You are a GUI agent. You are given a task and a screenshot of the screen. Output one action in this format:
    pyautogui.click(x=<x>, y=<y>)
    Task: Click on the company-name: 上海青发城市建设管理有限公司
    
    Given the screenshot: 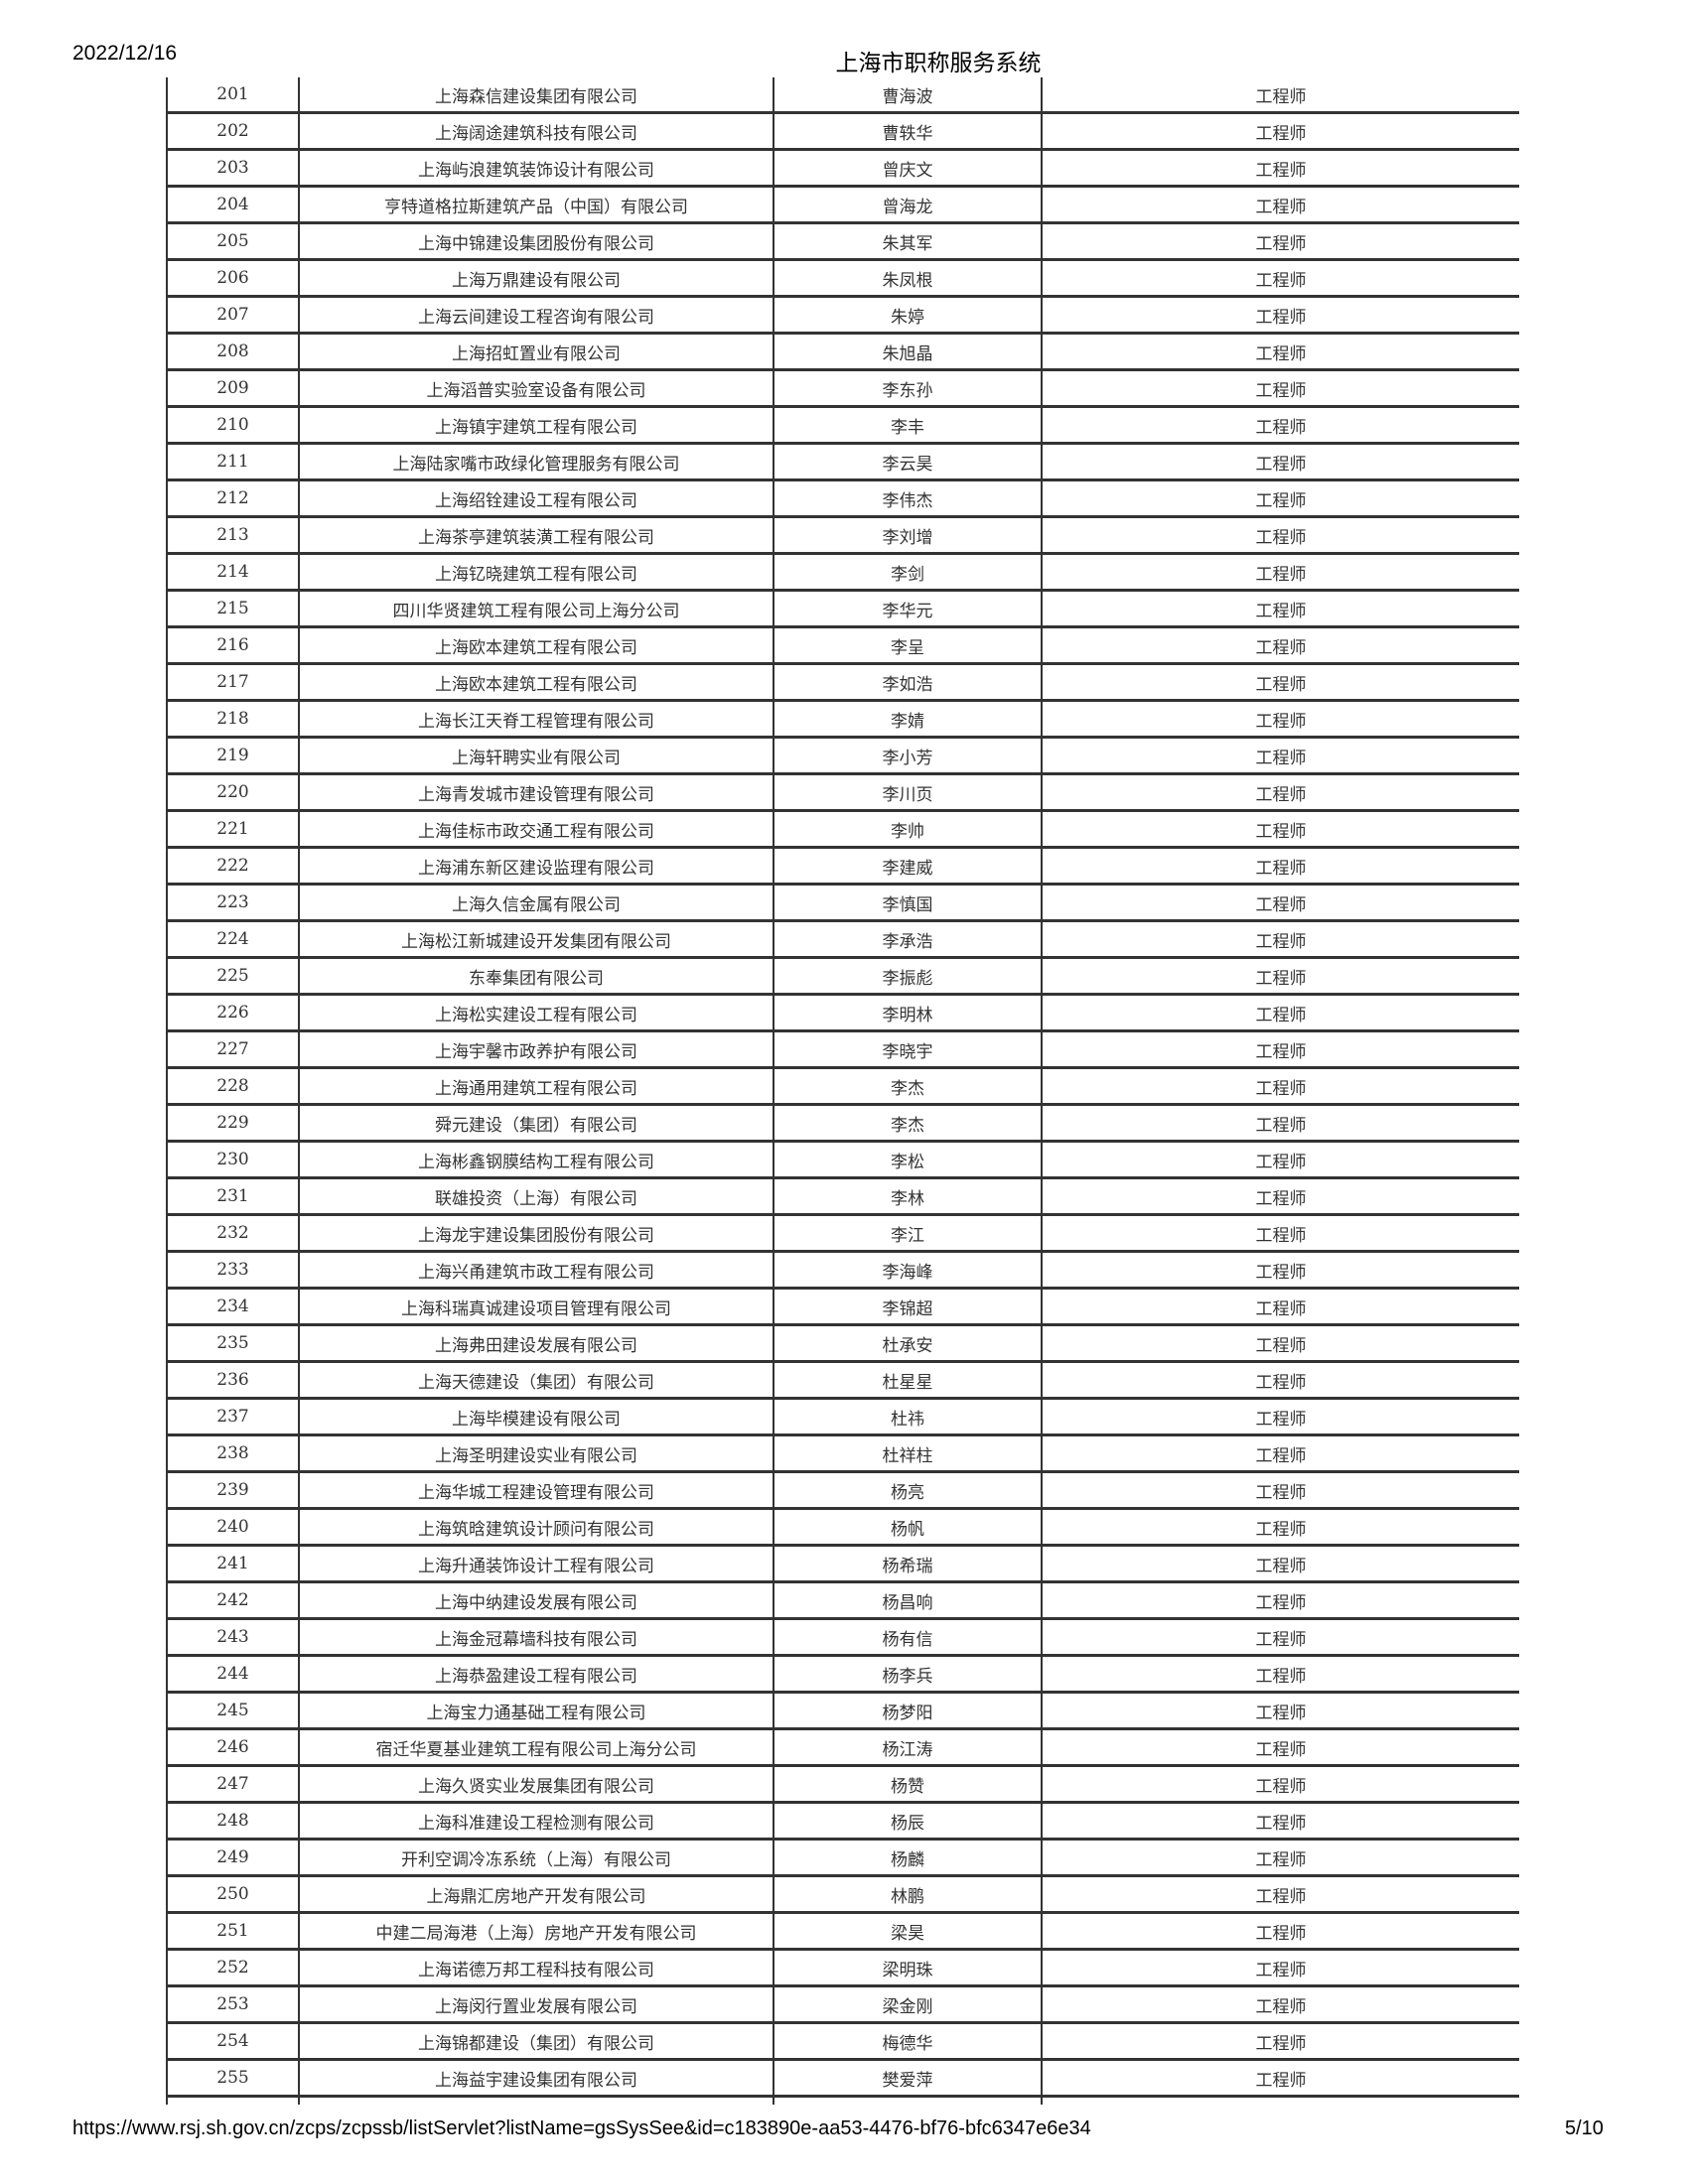 What is the action you would take?
    pyautogui.click(x=536, y=792)
    